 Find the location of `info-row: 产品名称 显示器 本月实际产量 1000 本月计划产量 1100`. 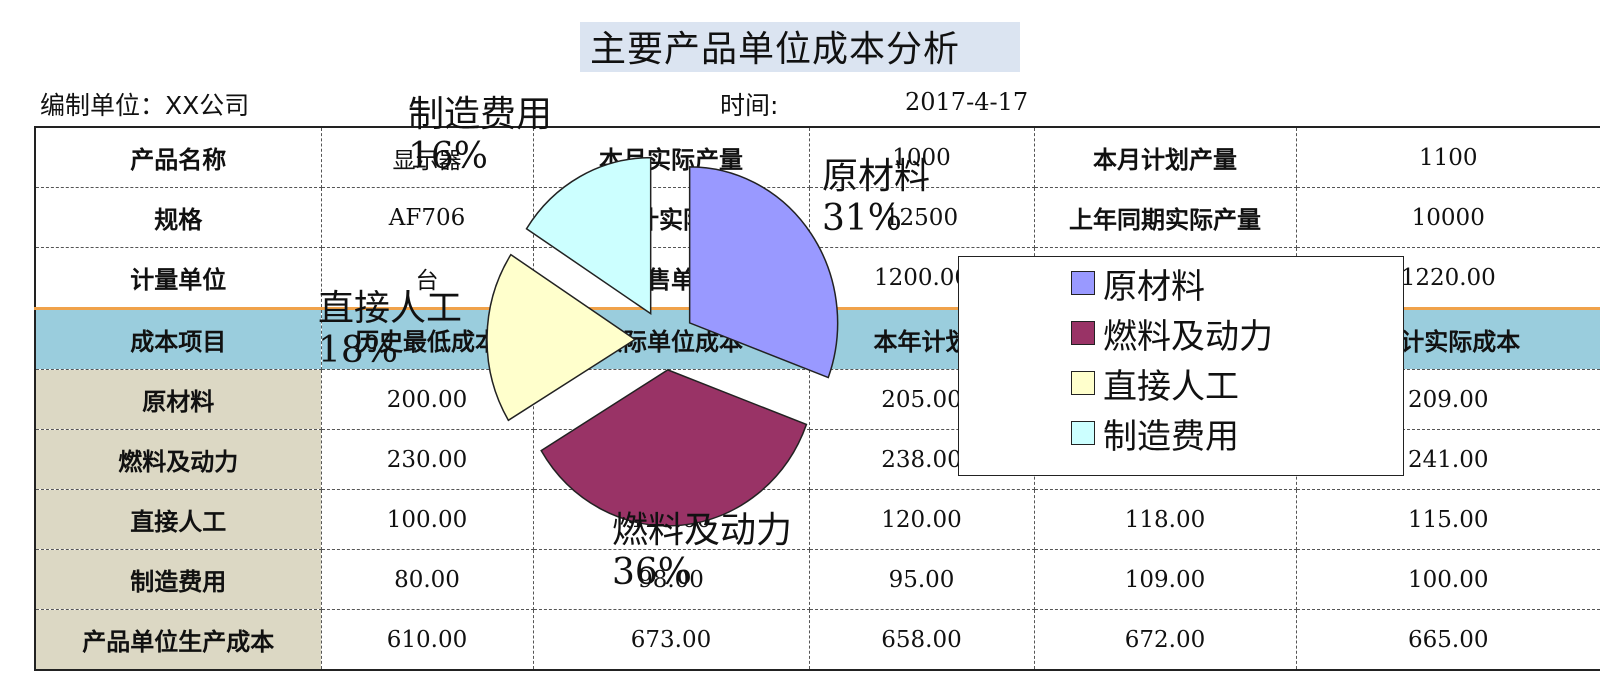

info-row: 产品名称 显示器 本月实际产量 1000 本月计划产量 1100 is located at coordinates (817, 157).